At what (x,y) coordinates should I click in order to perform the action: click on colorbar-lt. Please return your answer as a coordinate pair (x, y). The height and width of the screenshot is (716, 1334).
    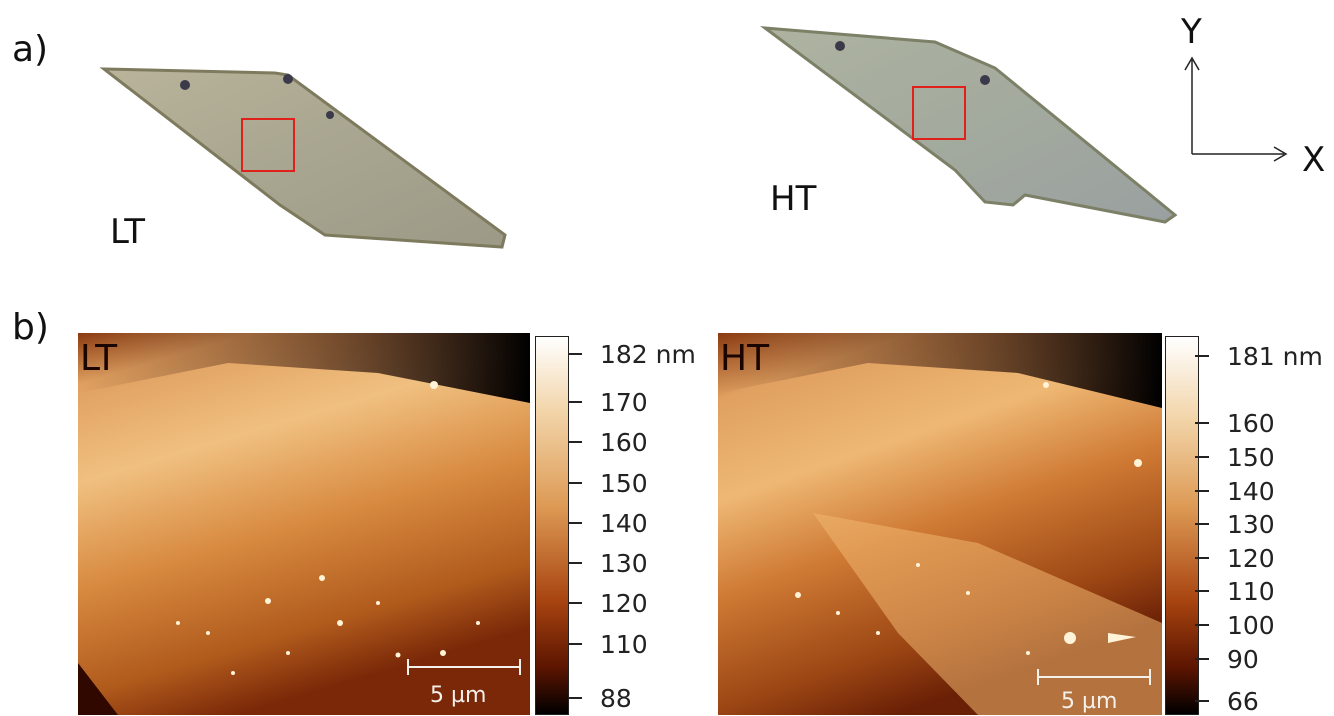
    Looking at the image, I should click on (552, 525).